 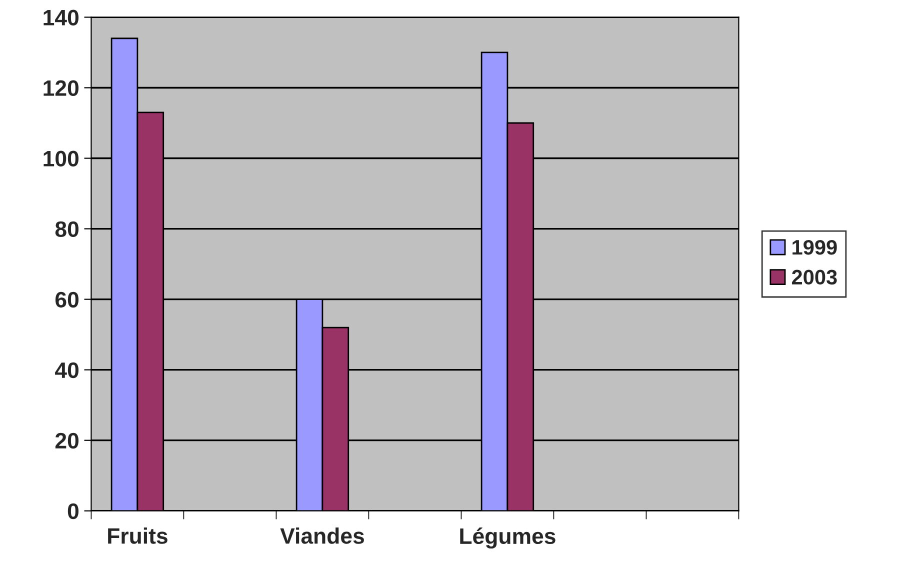 I want to click on x-tick-label: Viandes, so click(x=322, y=536).